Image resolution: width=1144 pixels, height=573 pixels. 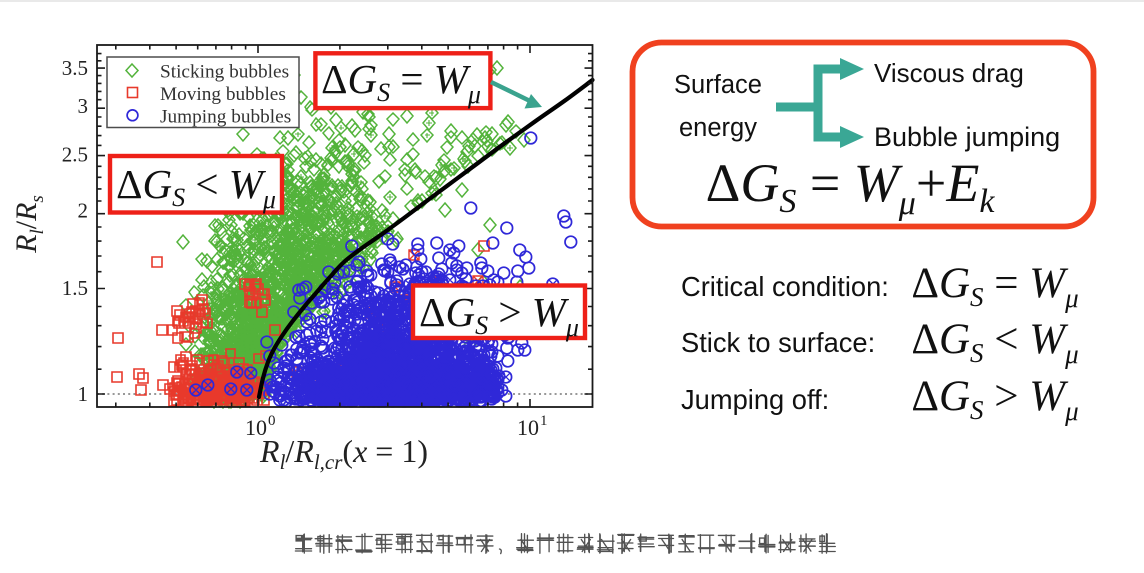 I want to click on svg-text: Jumping off:, so click(x=755, y=399).